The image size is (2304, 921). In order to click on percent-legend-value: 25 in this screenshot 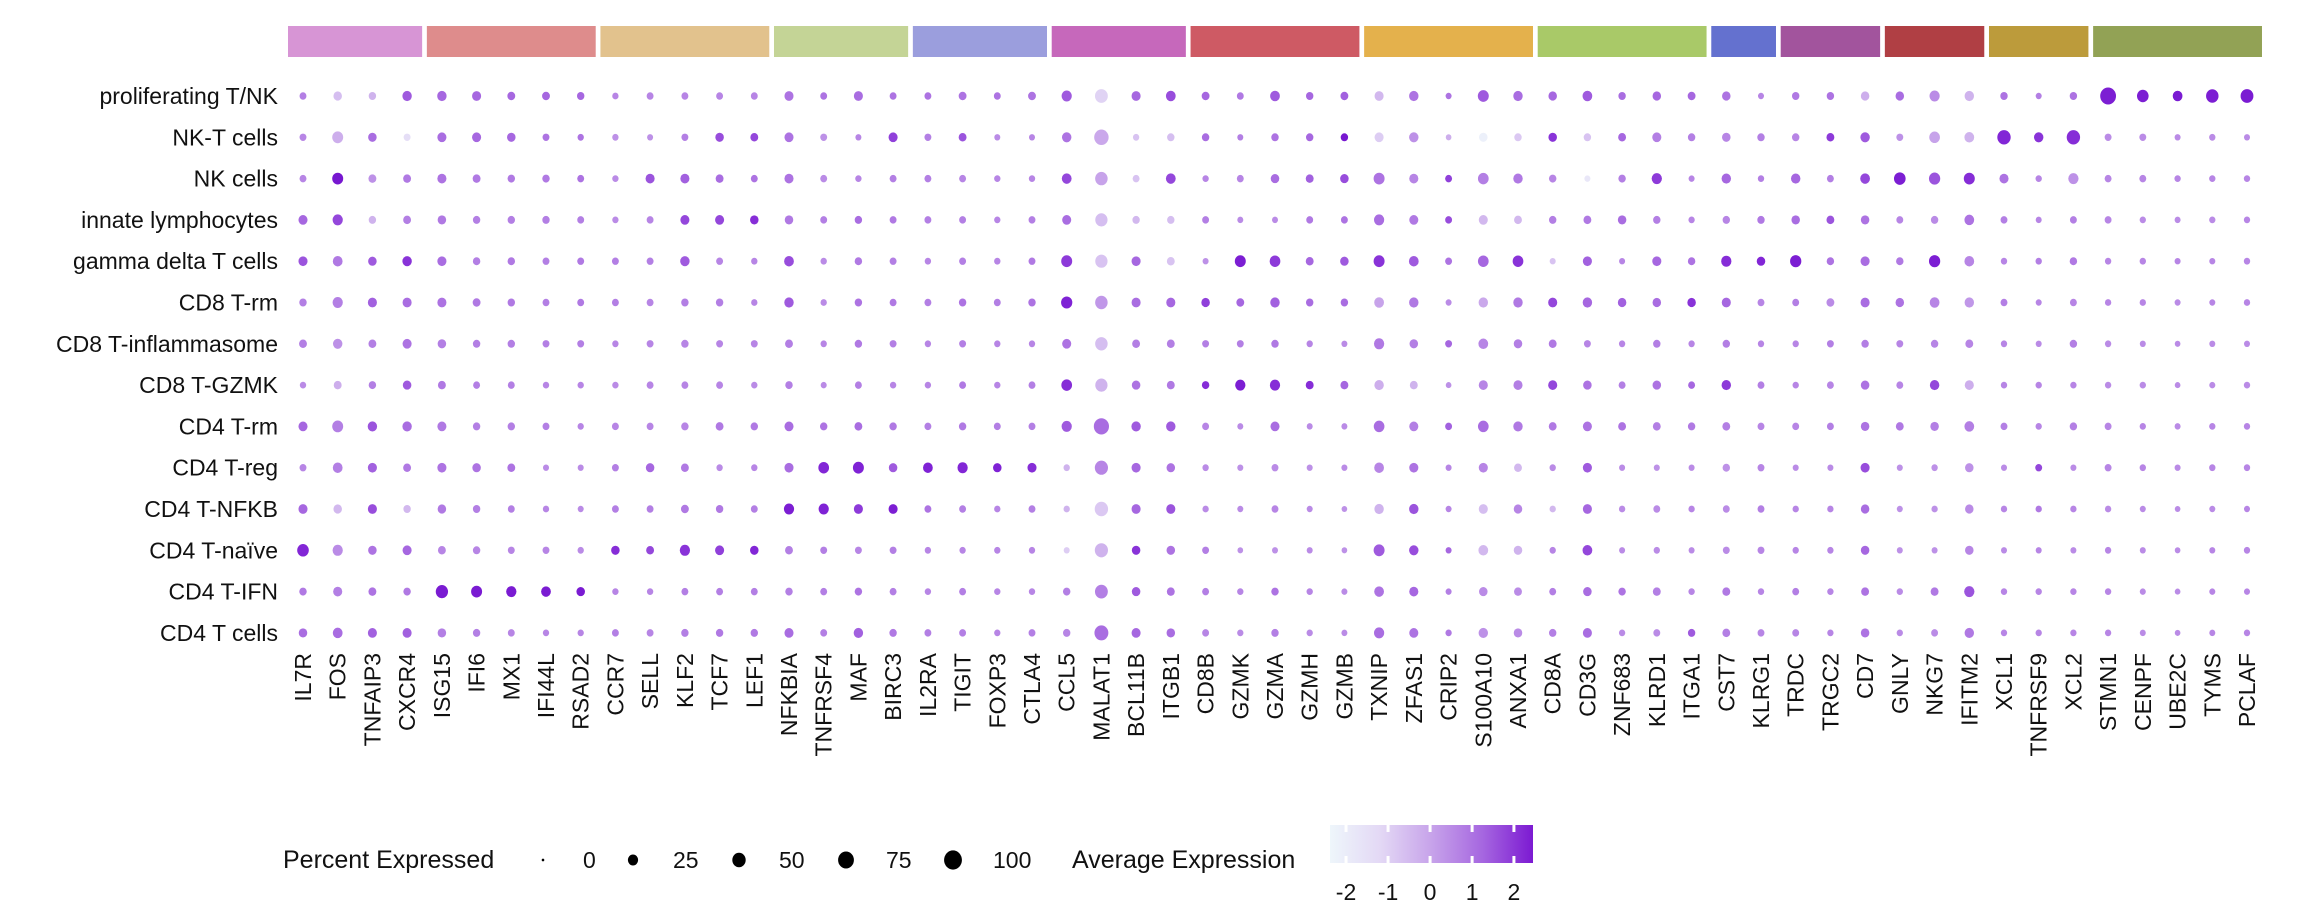, I will do `click(686, 860)`.